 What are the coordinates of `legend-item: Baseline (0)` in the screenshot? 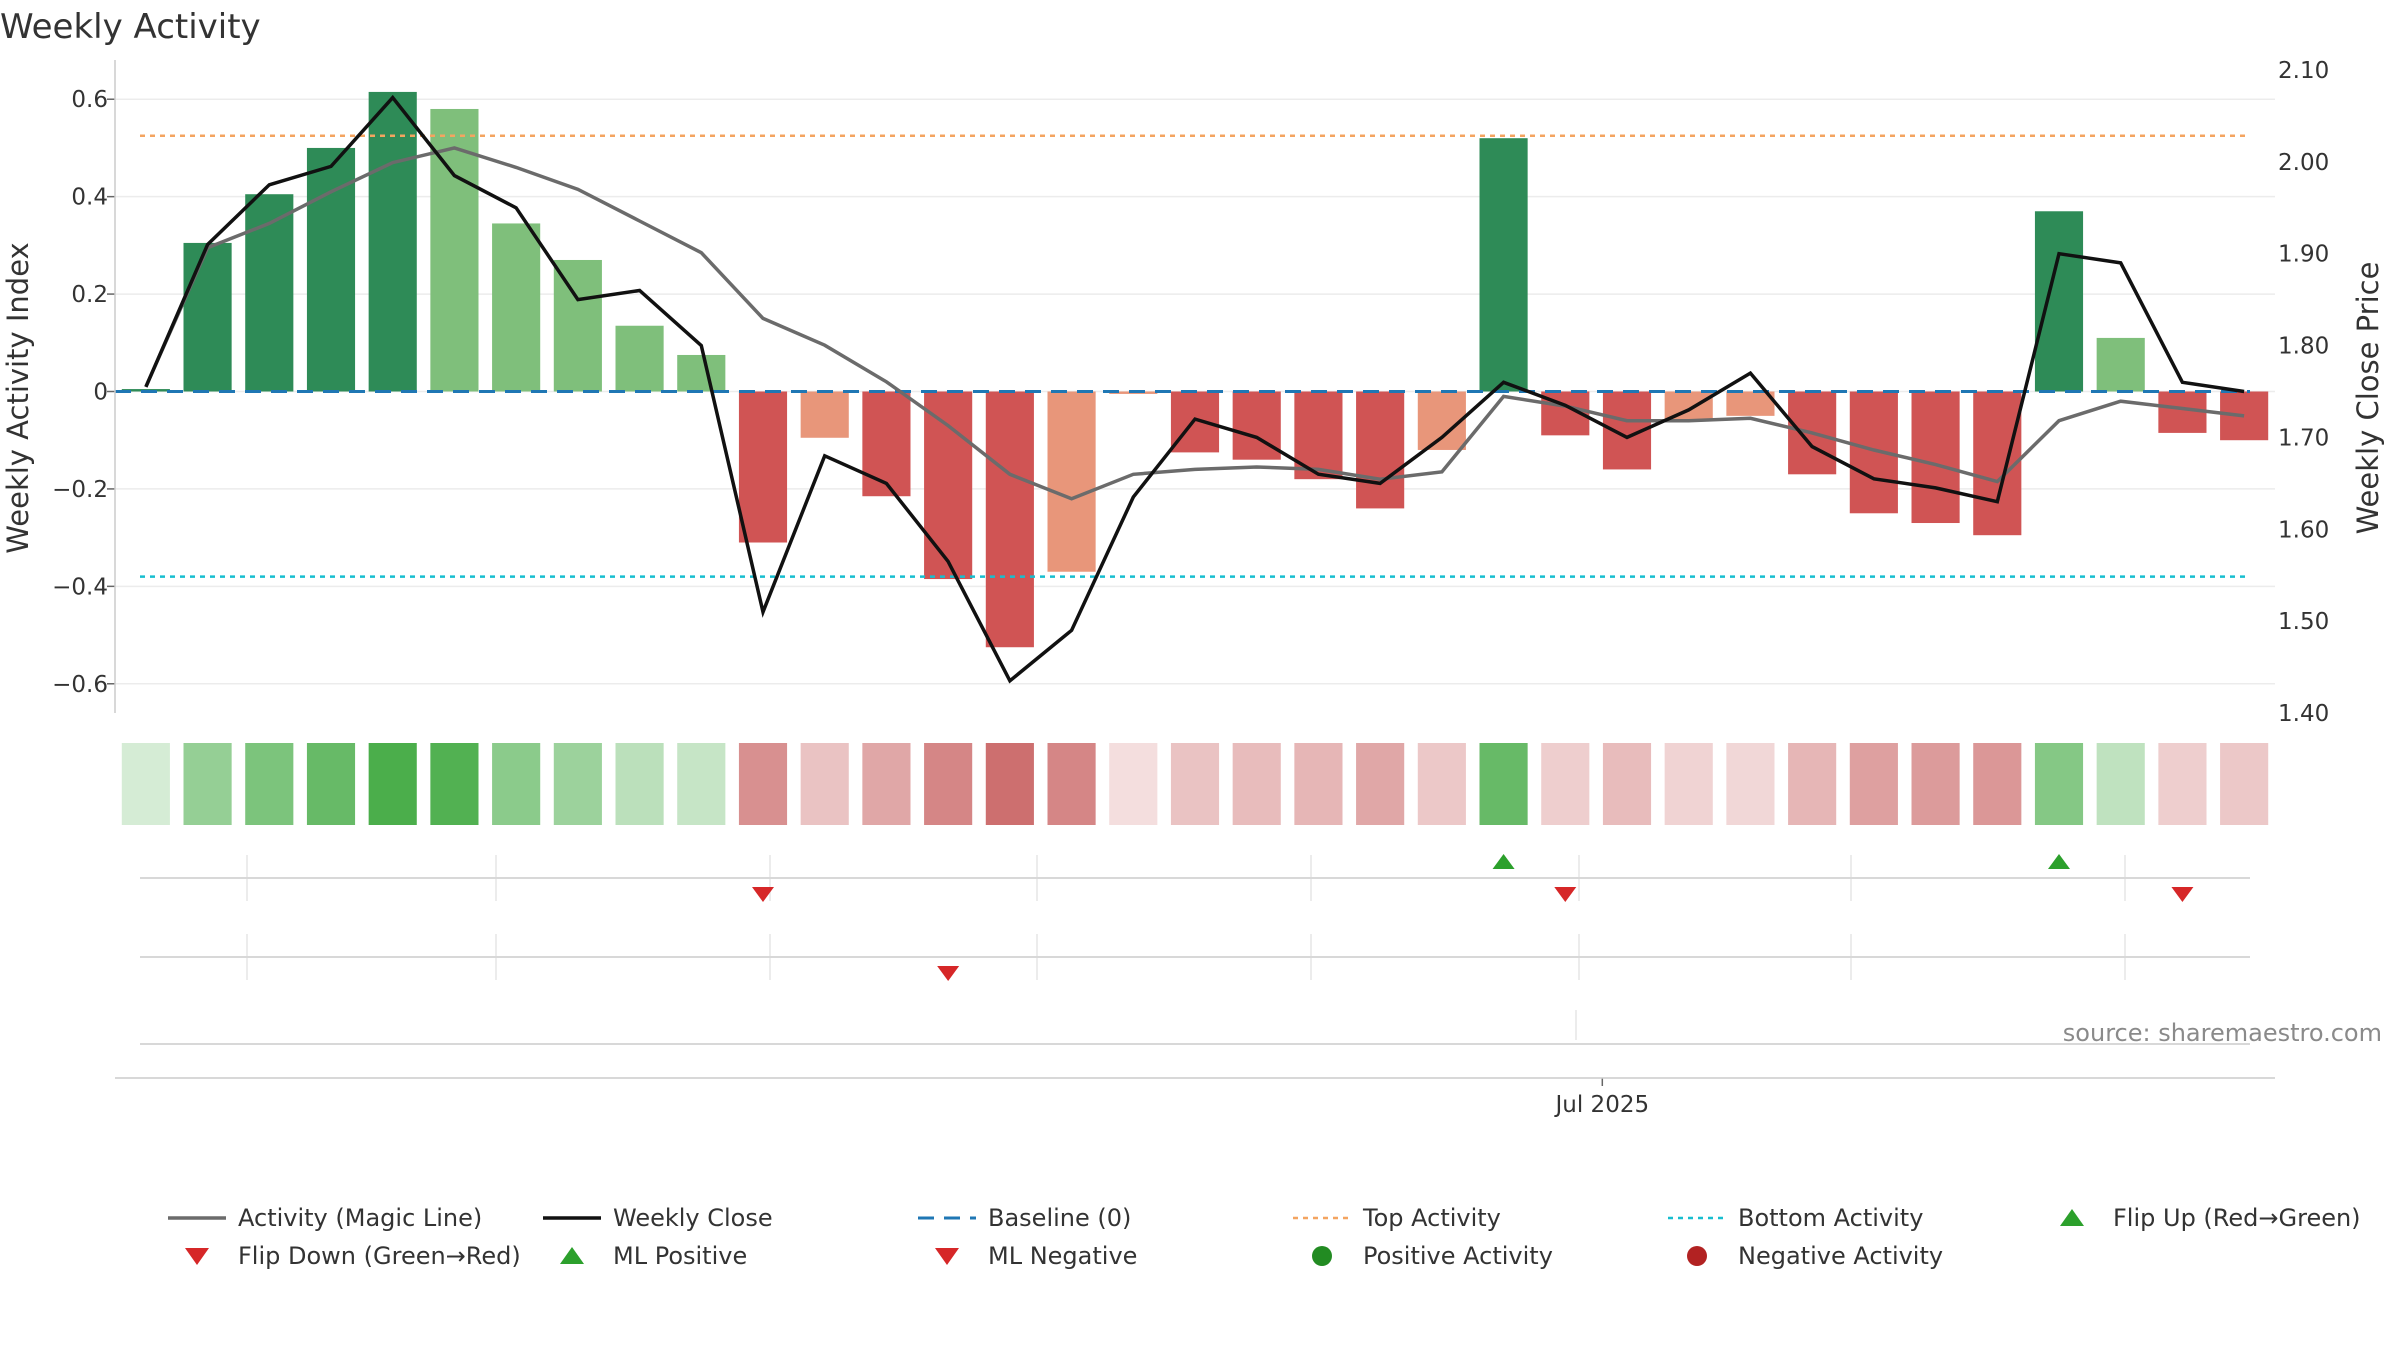 It's located at (1024, 1218).